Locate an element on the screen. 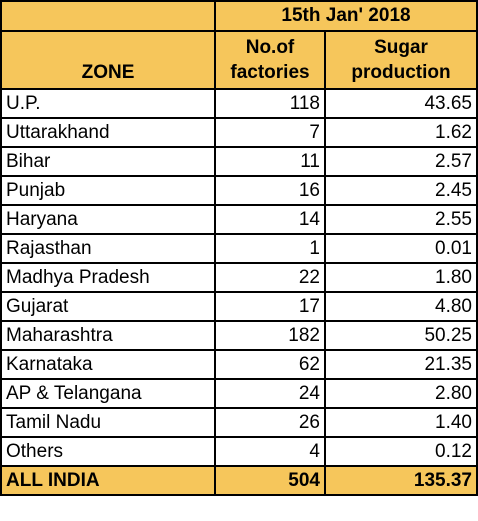  table-row: Uttarakhand 7 1.62 is located at coordinates (239, 132).